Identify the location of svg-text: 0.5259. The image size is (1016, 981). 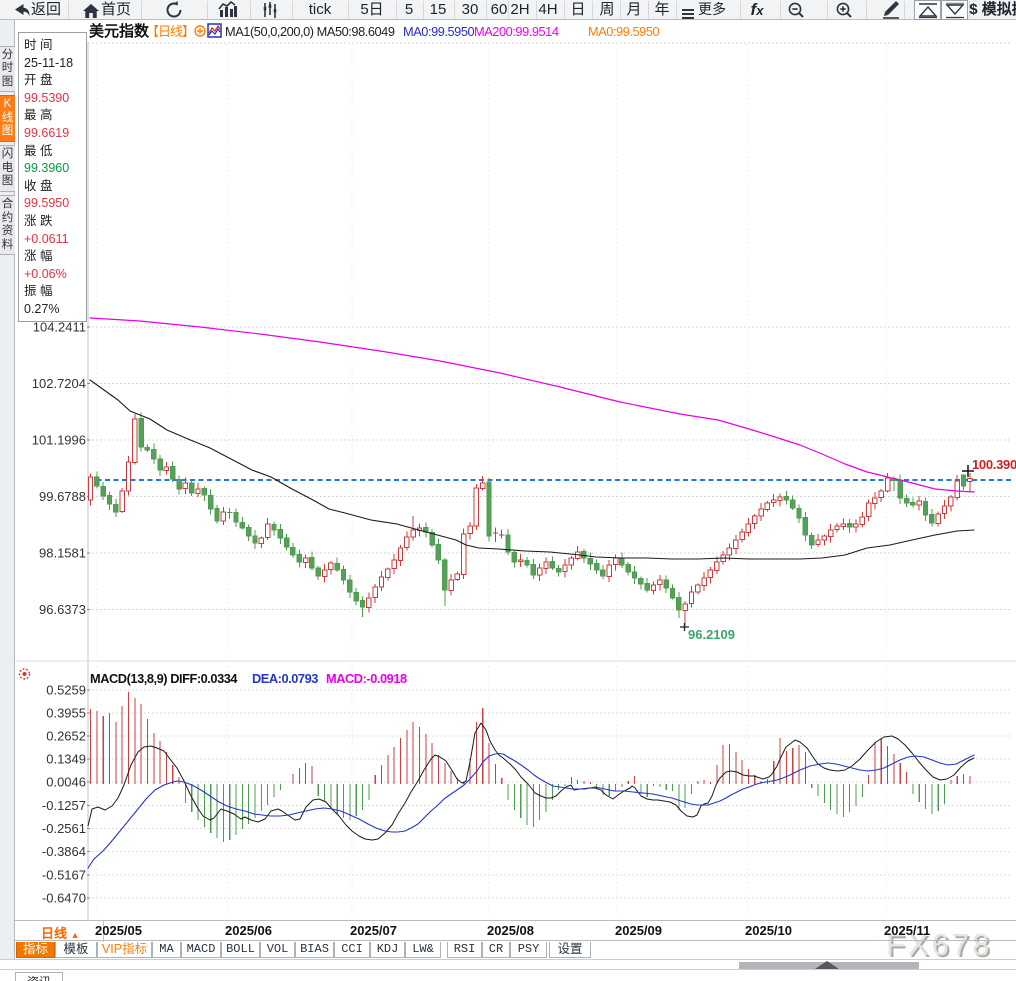
(66, 690).